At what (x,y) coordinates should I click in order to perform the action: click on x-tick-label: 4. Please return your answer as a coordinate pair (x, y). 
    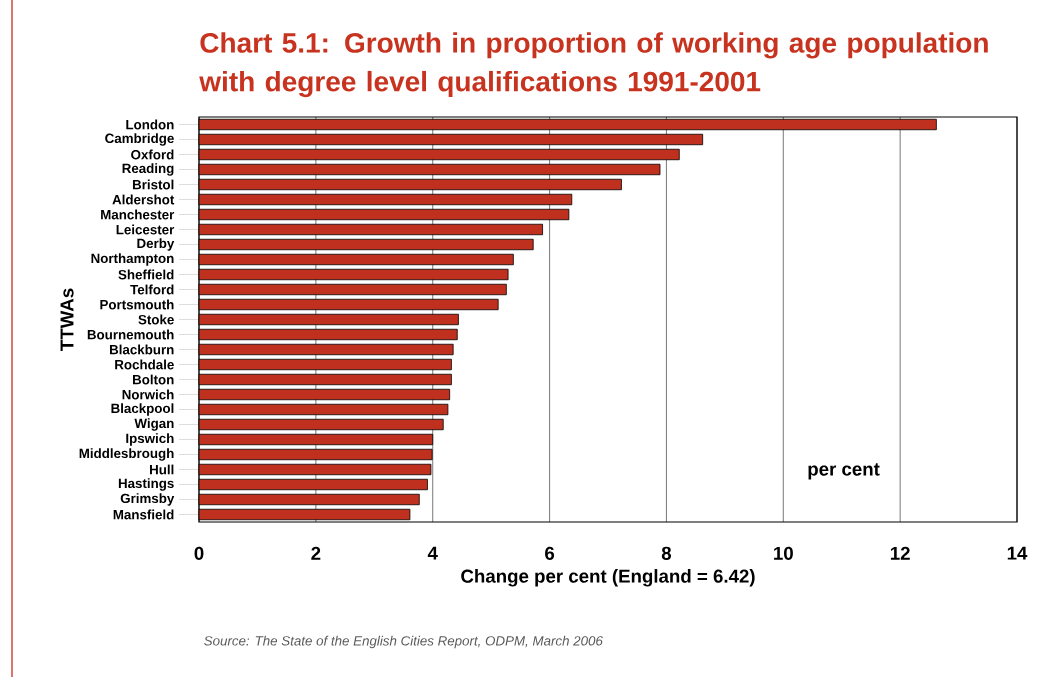
    Looking at the image, I should click on (432, 553).